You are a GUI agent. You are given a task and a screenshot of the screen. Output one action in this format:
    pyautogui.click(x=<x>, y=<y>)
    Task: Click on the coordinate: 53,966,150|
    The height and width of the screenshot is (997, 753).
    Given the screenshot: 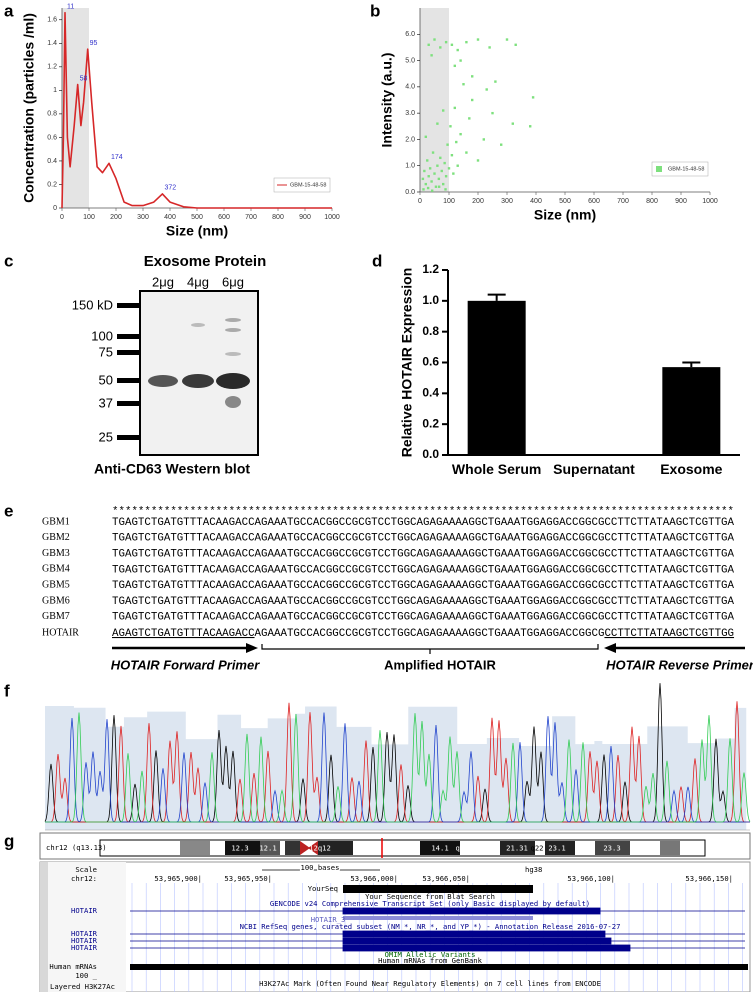 What is the action you would take?
    pyautogui.click(x=709, y=878)
    